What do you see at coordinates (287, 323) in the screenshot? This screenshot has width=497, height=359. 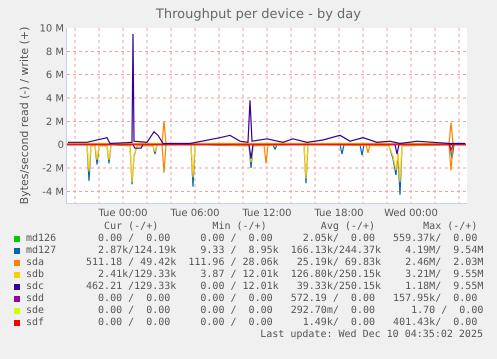 I see `text: 0.00 / 0.00 0.00 / 0.00 1.49k/ 0.00 401.43k/ 0.00` at bounding box center [287, 323].